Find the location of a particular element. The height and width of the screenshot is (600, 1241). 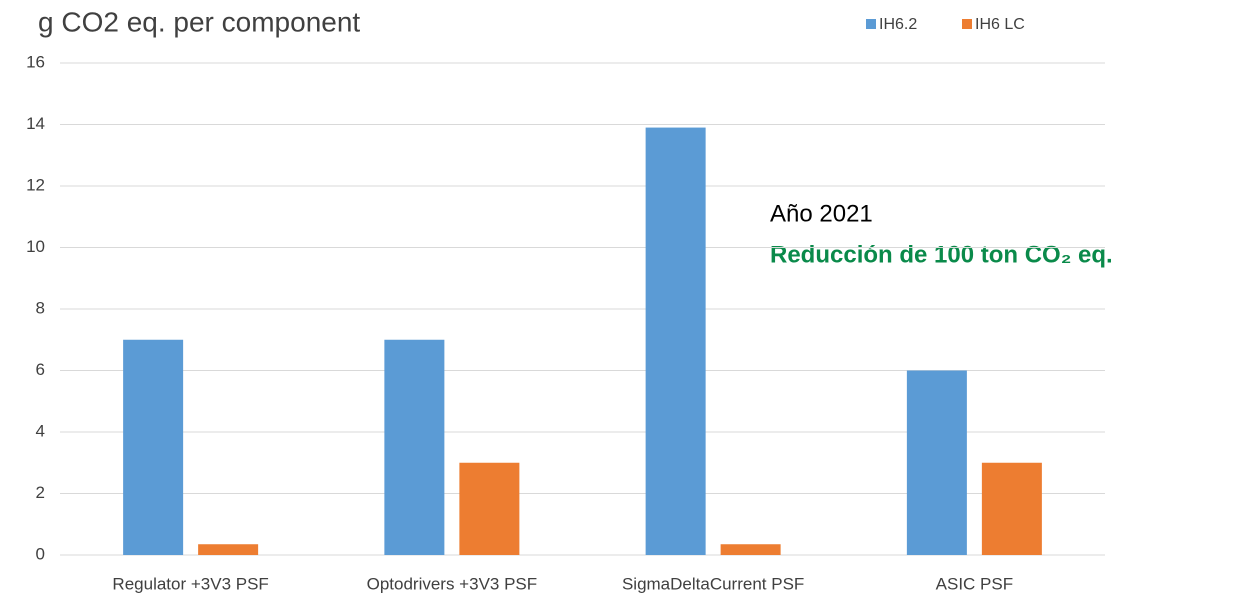

annotation: Año 2021 is located at coordinates (821, 213).